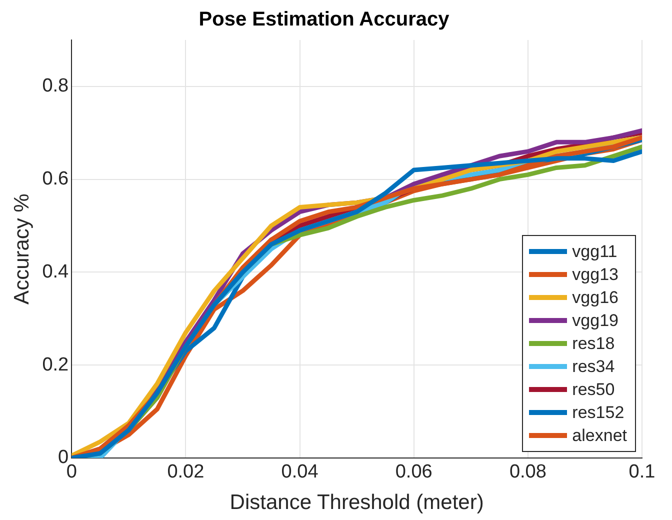 The height and width of the screenshot is (520, 672). What do you see at coordinates (593, 344) in the screenshot?
I see `legend-label: res18` at bounding box center [593, 344].